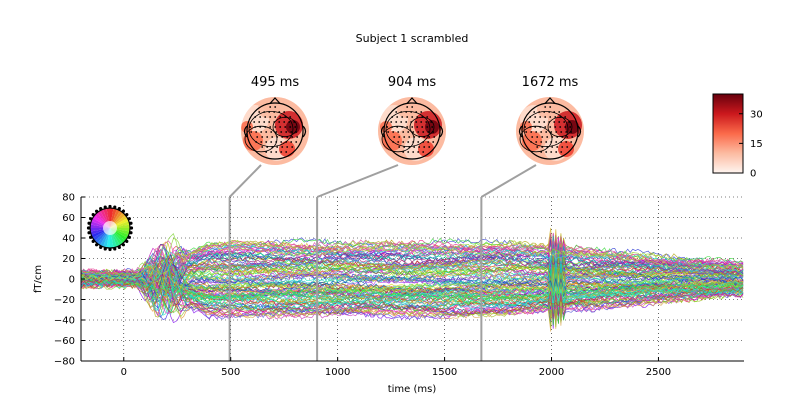 The height and width of the screenshot is (420, 800). I want to click on colorbar-ticks: 0 15 30, so click(751, 144).